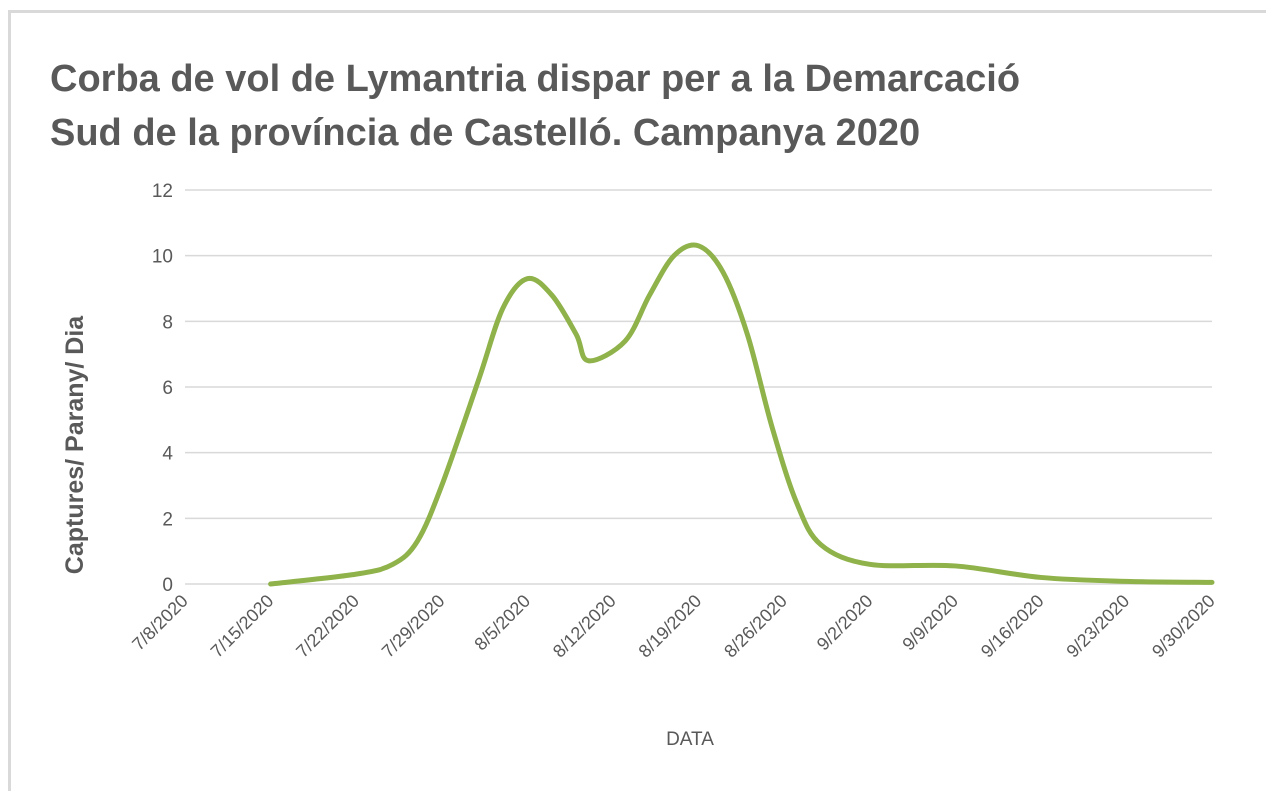 The height and width of the screenshot is (791, 1266). Describe the element at coordinates (755, 626) in the screenshot. I see `x-tick-label: 8/26/2020` at that location.